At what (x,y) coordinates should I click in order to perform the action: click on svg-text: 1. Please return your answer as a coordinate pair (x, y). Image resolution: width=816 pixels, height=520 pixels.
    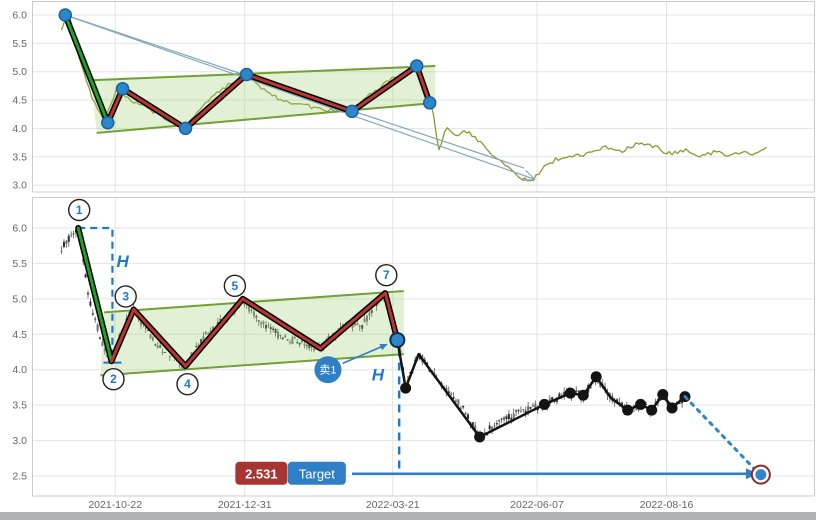
    Looking at the image, I should click on (79, 210).